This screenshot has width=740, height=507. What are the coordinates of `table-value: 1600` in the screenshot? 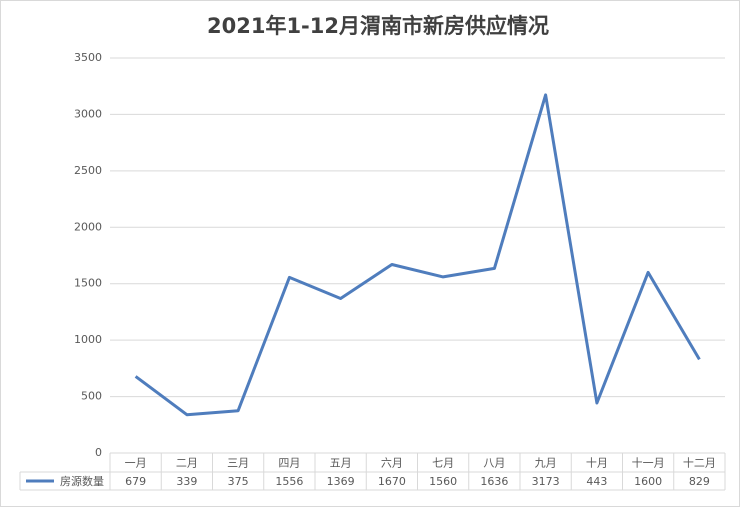 It's located at (648, 481).